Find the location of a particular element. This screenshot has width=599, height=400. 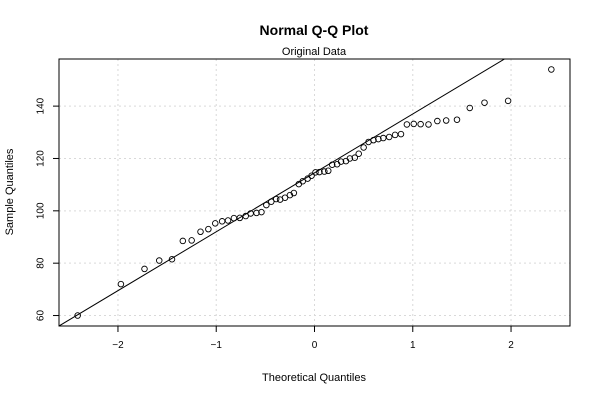

y-tick-label: 60 is located at coordinates (41, 316).